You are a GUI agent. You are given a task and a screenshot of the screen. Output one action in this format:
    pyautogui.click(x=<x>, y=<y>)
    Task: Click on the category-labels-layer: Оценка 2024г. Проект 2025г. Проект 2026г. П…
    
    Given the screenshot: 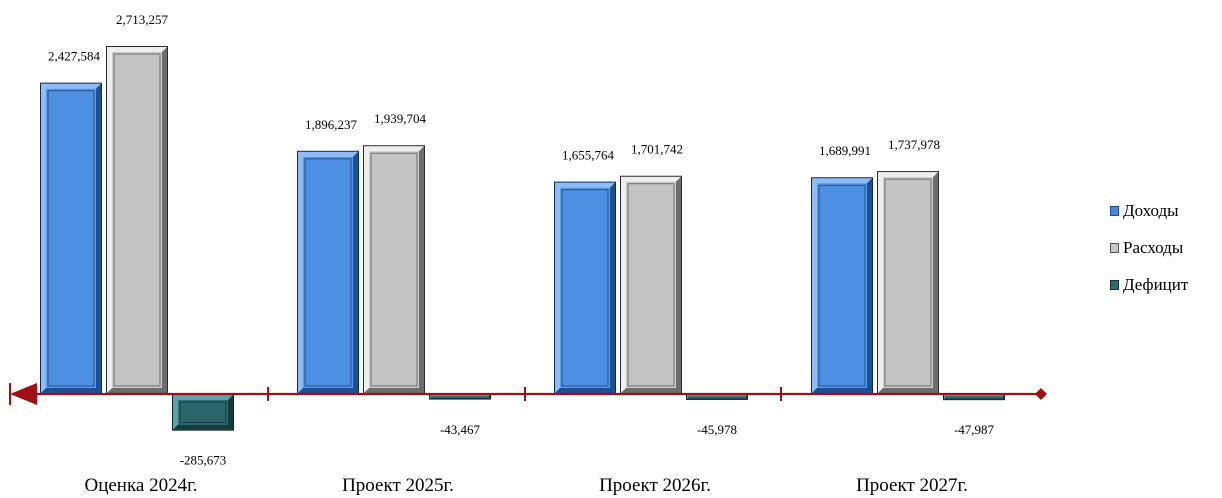 What is the action you would take?
    pyautogui.click(x=525, y=485)
    